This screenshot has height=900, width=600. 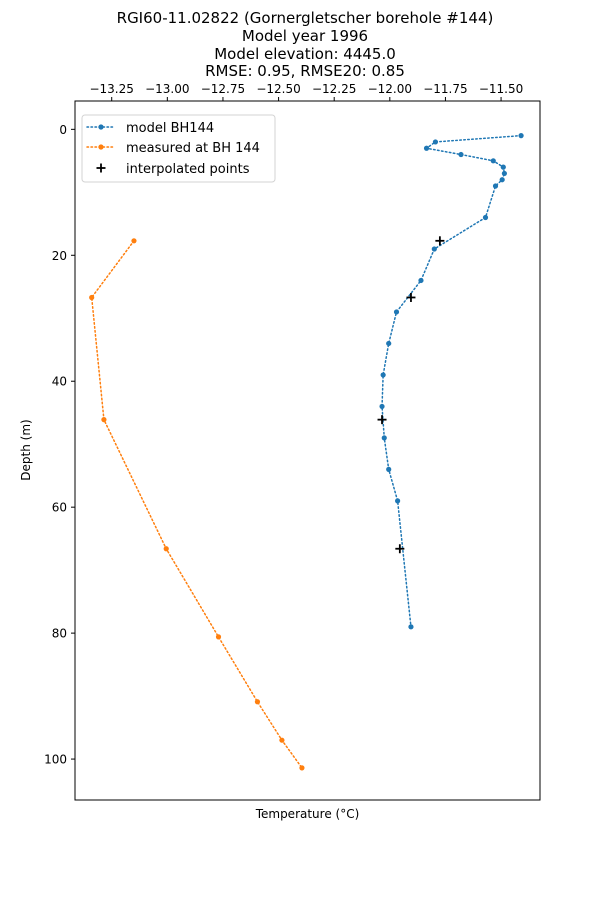 What do you see at coordinates (223, 89) in the screenshot?
I see `x-tick-label: −12.75` at bounding box center [223, 89].